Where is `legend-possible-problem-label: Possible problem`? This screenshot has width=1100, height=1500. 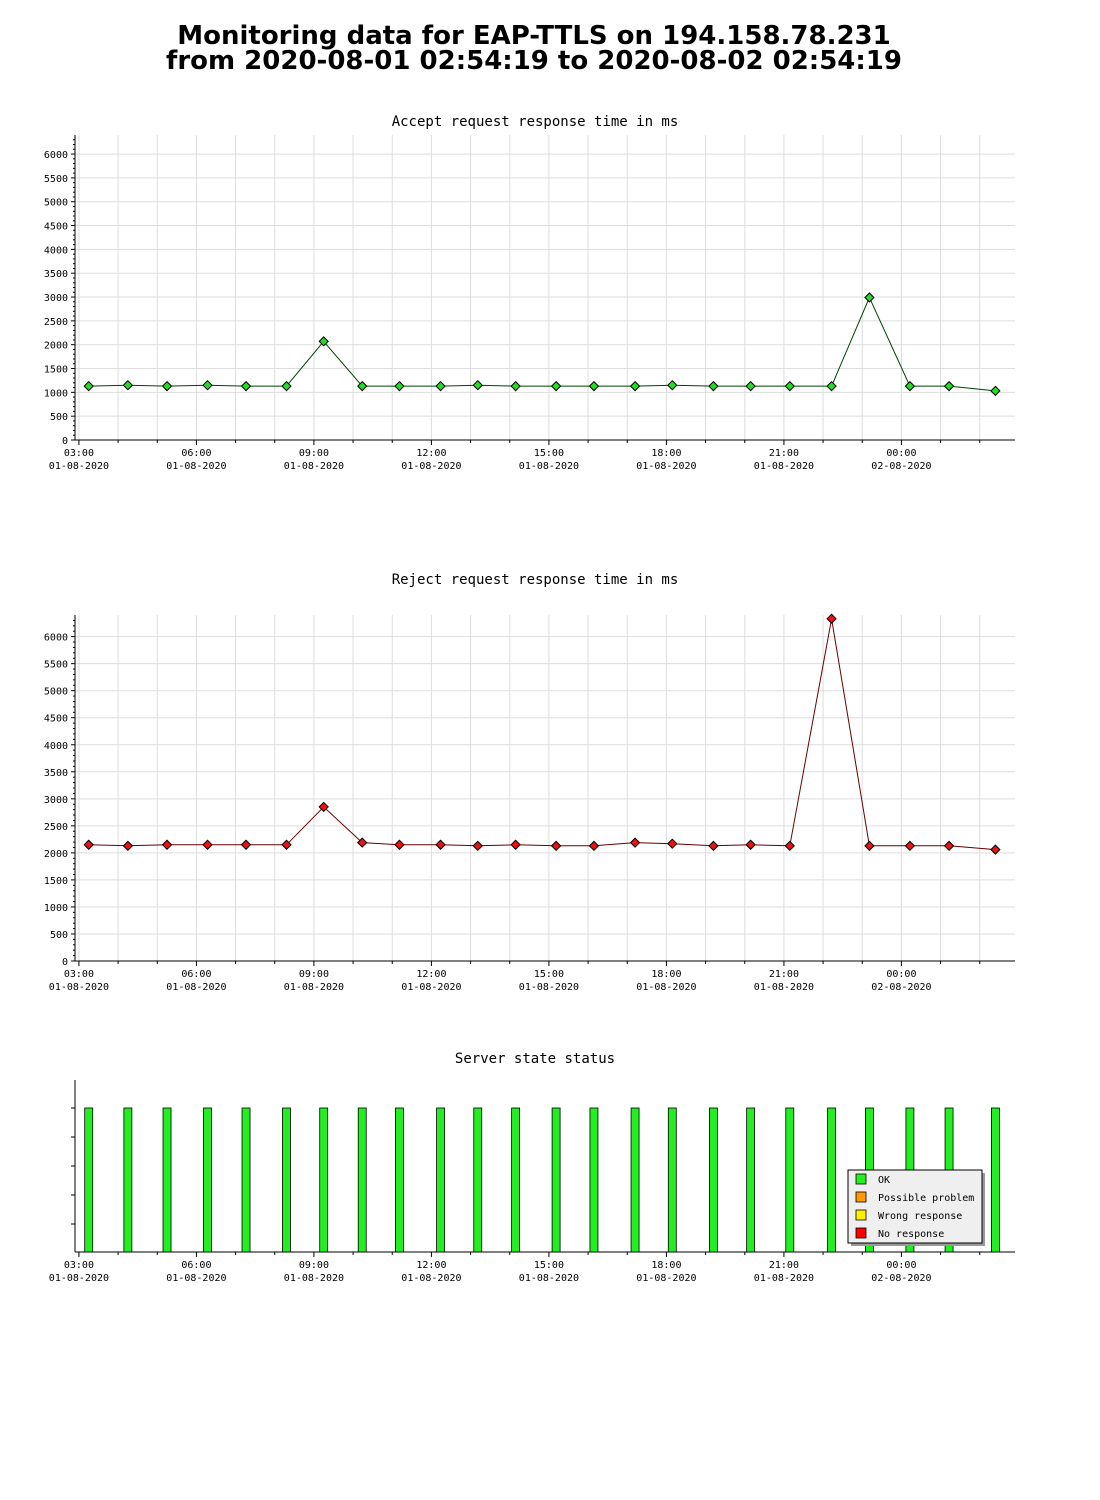
legend-possible-problem-label: Possible problem is located at coordinates (926, 1198).